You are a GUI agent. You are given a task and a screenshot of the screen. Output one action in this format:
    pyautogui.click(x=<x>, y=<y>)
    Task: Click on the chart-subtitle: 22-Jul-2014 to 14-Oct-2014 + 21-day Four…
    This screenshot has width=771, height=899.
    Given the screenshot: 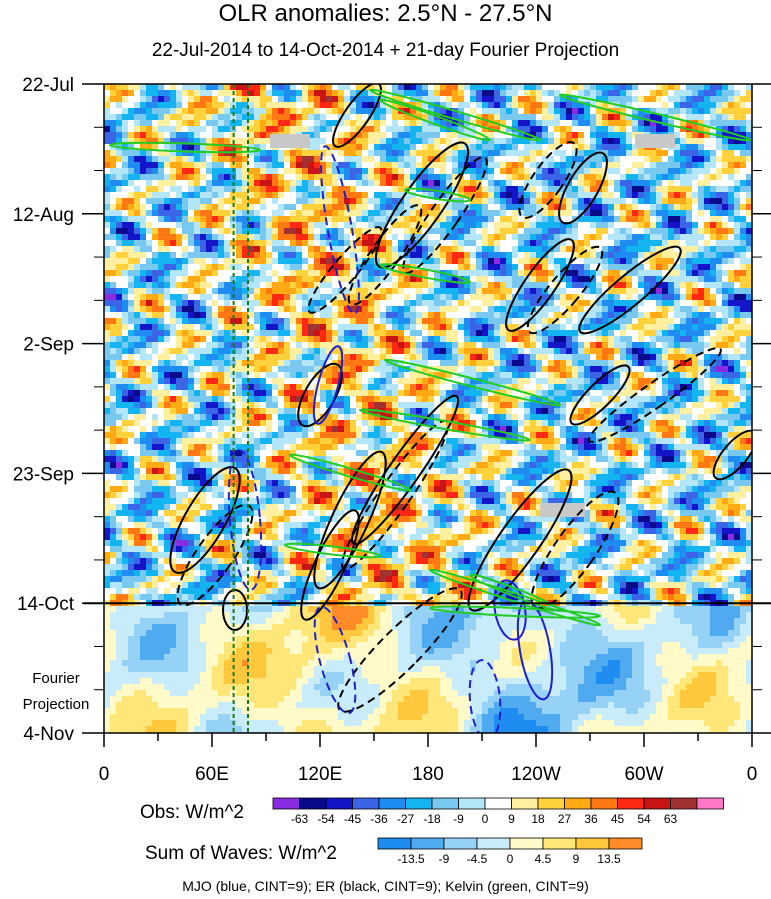 What is the action you would take?
    pyautogui.click(x=385, y=50)
    